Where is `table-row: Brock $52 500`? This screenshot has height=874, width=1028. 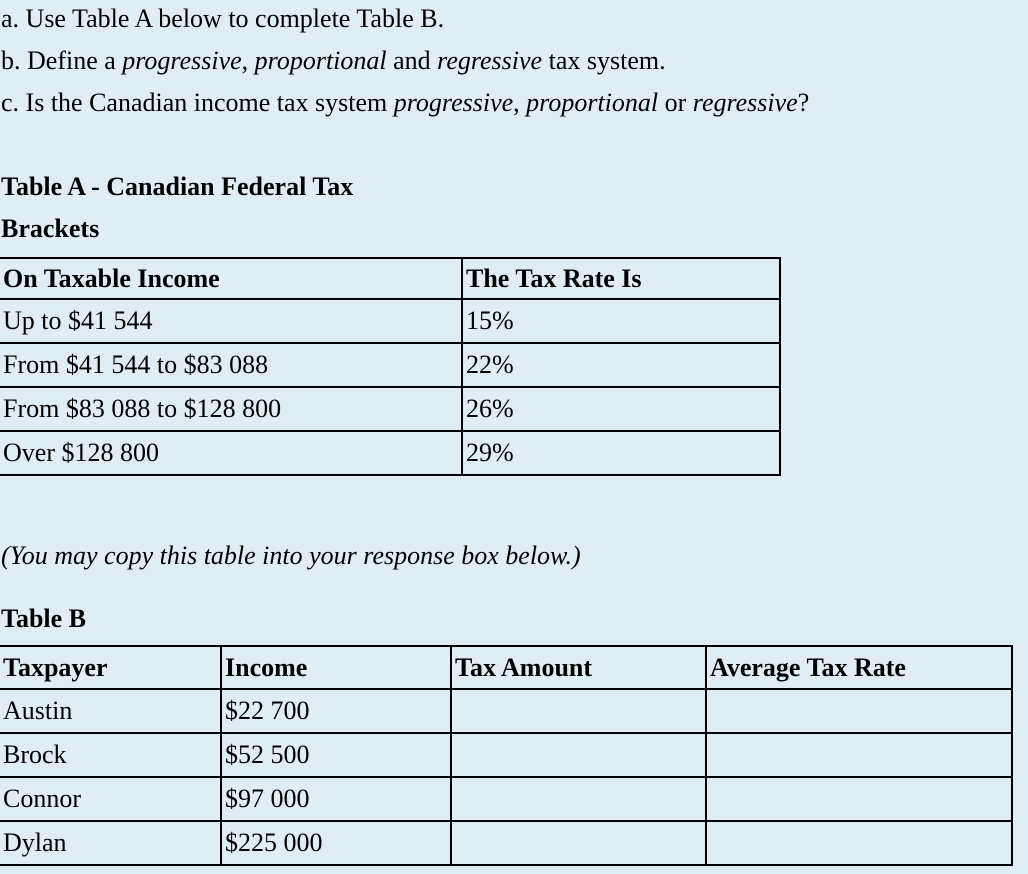
table-row: Brock $52 500 is located at coordinates (506, 755).